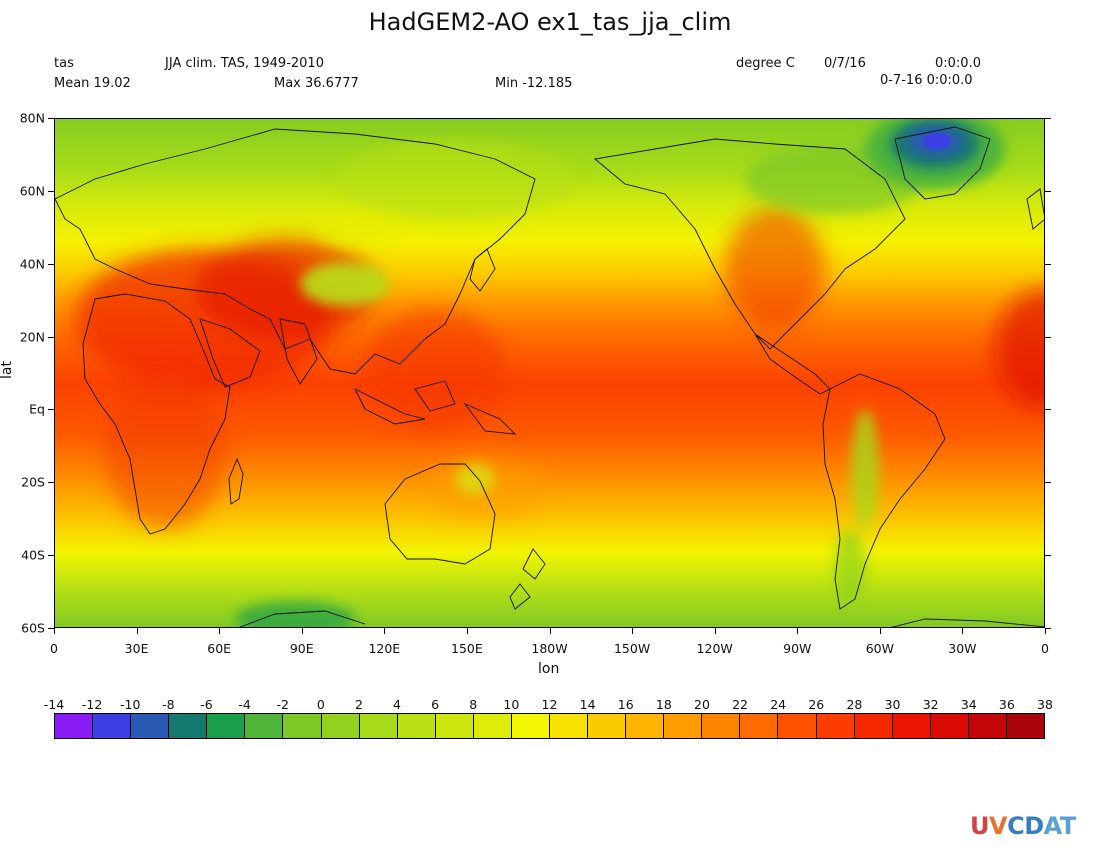  What do you see at coordinates (244, 704) in the screenshot?
I see `colorbar-label: -4` at bounding box center [244, 704].